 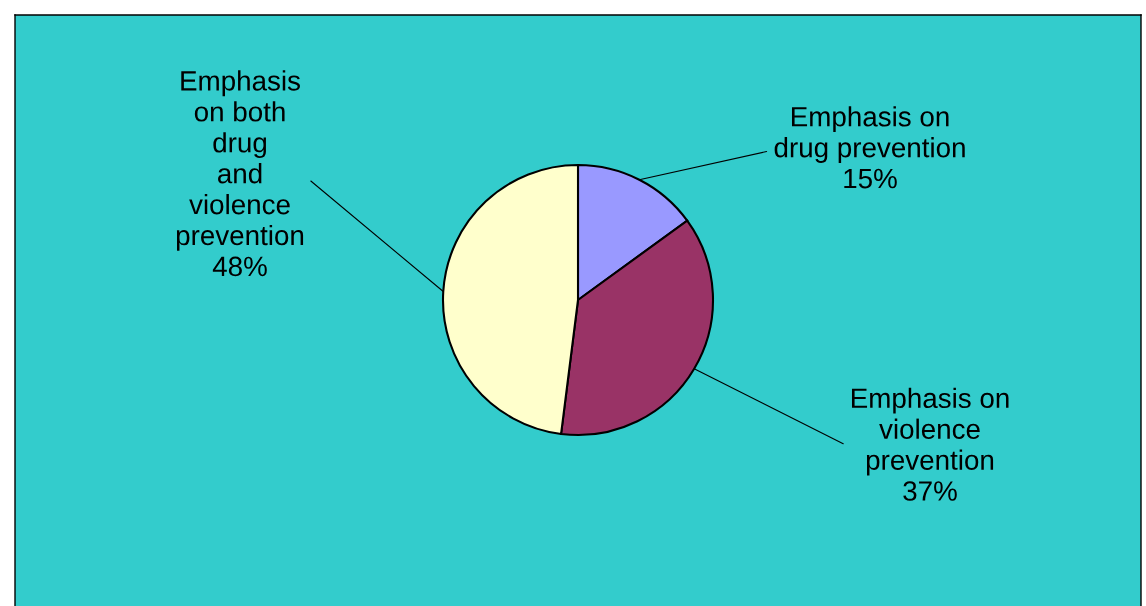 I want to click on slice-label: Emphasis on violence prevention, so click(x=930, y=431).